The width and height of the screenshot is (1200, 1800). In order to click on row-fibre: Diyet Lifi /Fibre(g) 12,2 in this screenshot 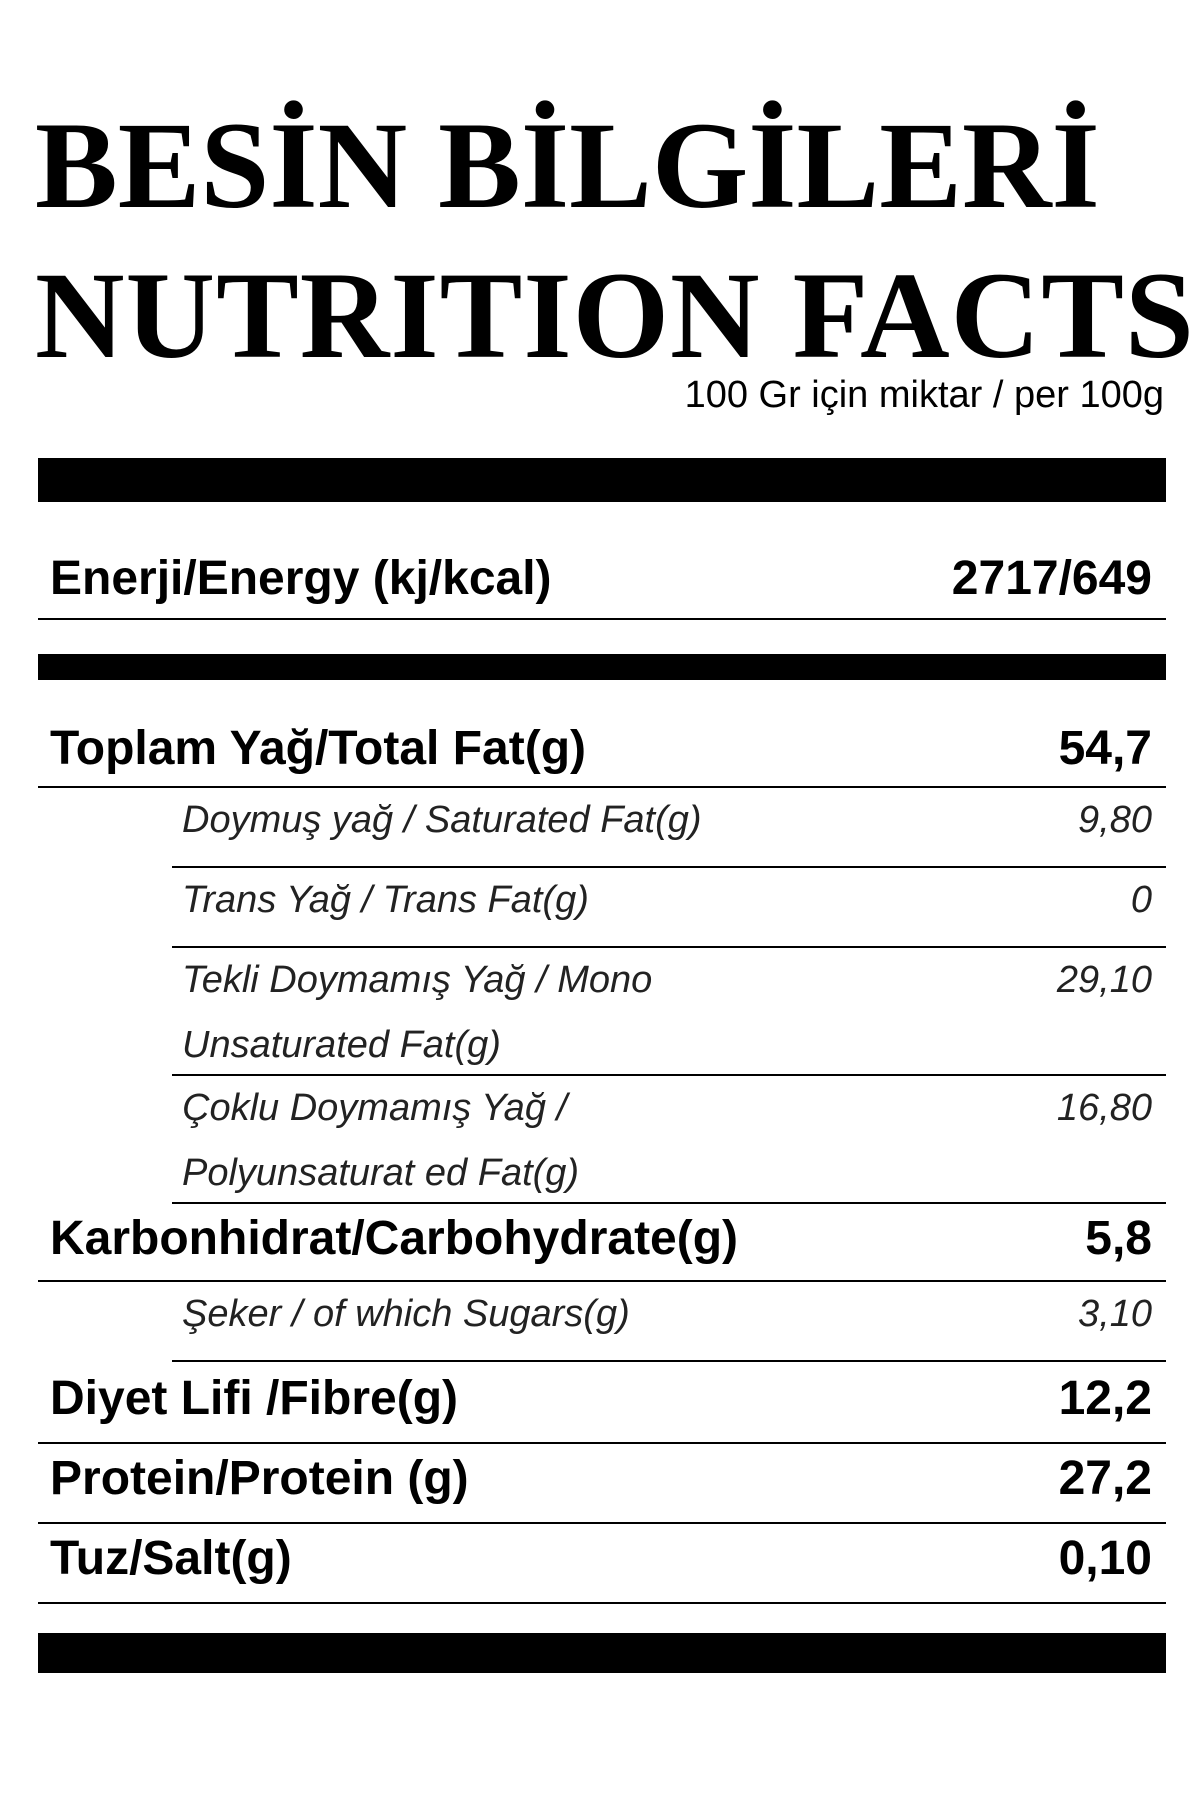, I will do `click(602, 1406)`.